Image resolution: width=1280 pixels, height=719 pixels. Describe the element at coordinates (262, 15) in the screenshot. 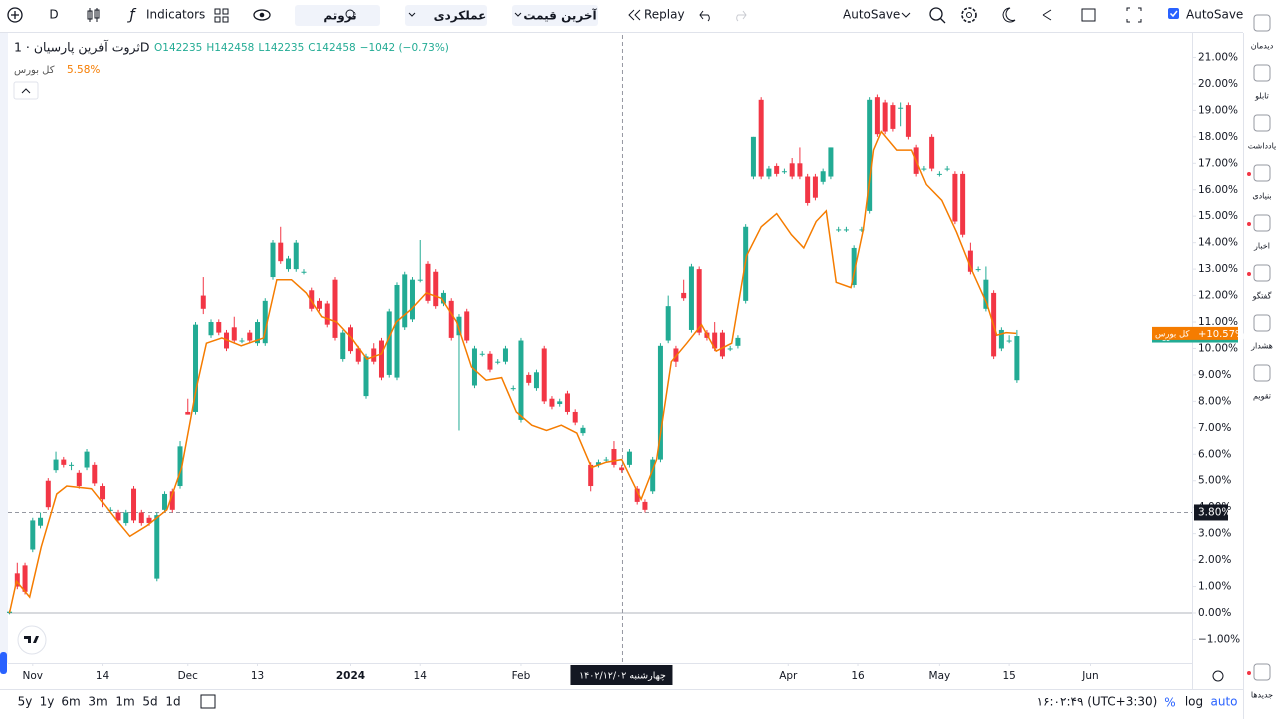

I see `visibility-icon` at that location.